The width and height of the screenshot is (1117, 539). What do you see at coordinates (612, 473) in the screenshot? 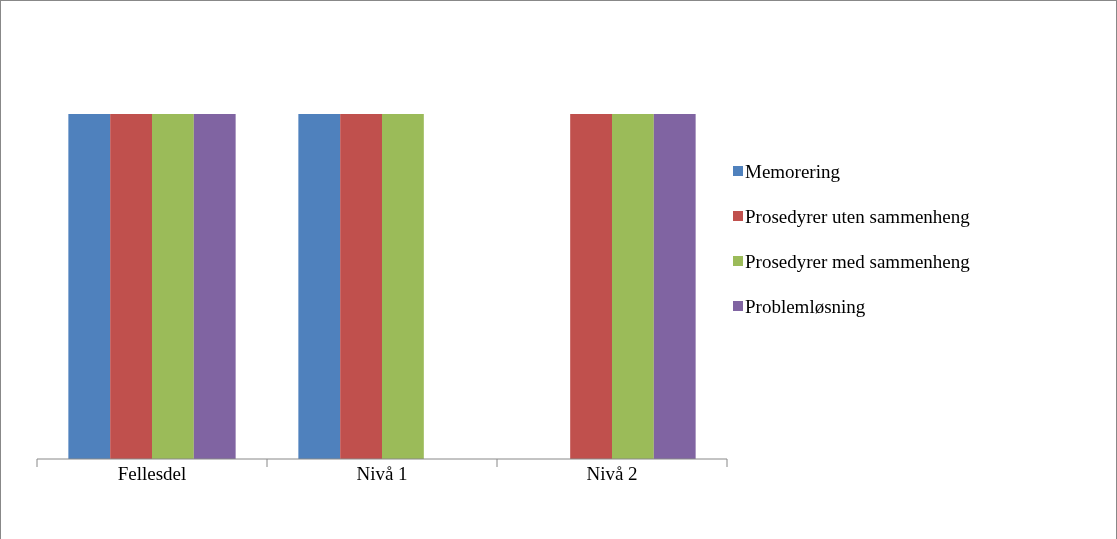
I see `x-tick-label: Nivå 2` at bounding box center [612, 473].